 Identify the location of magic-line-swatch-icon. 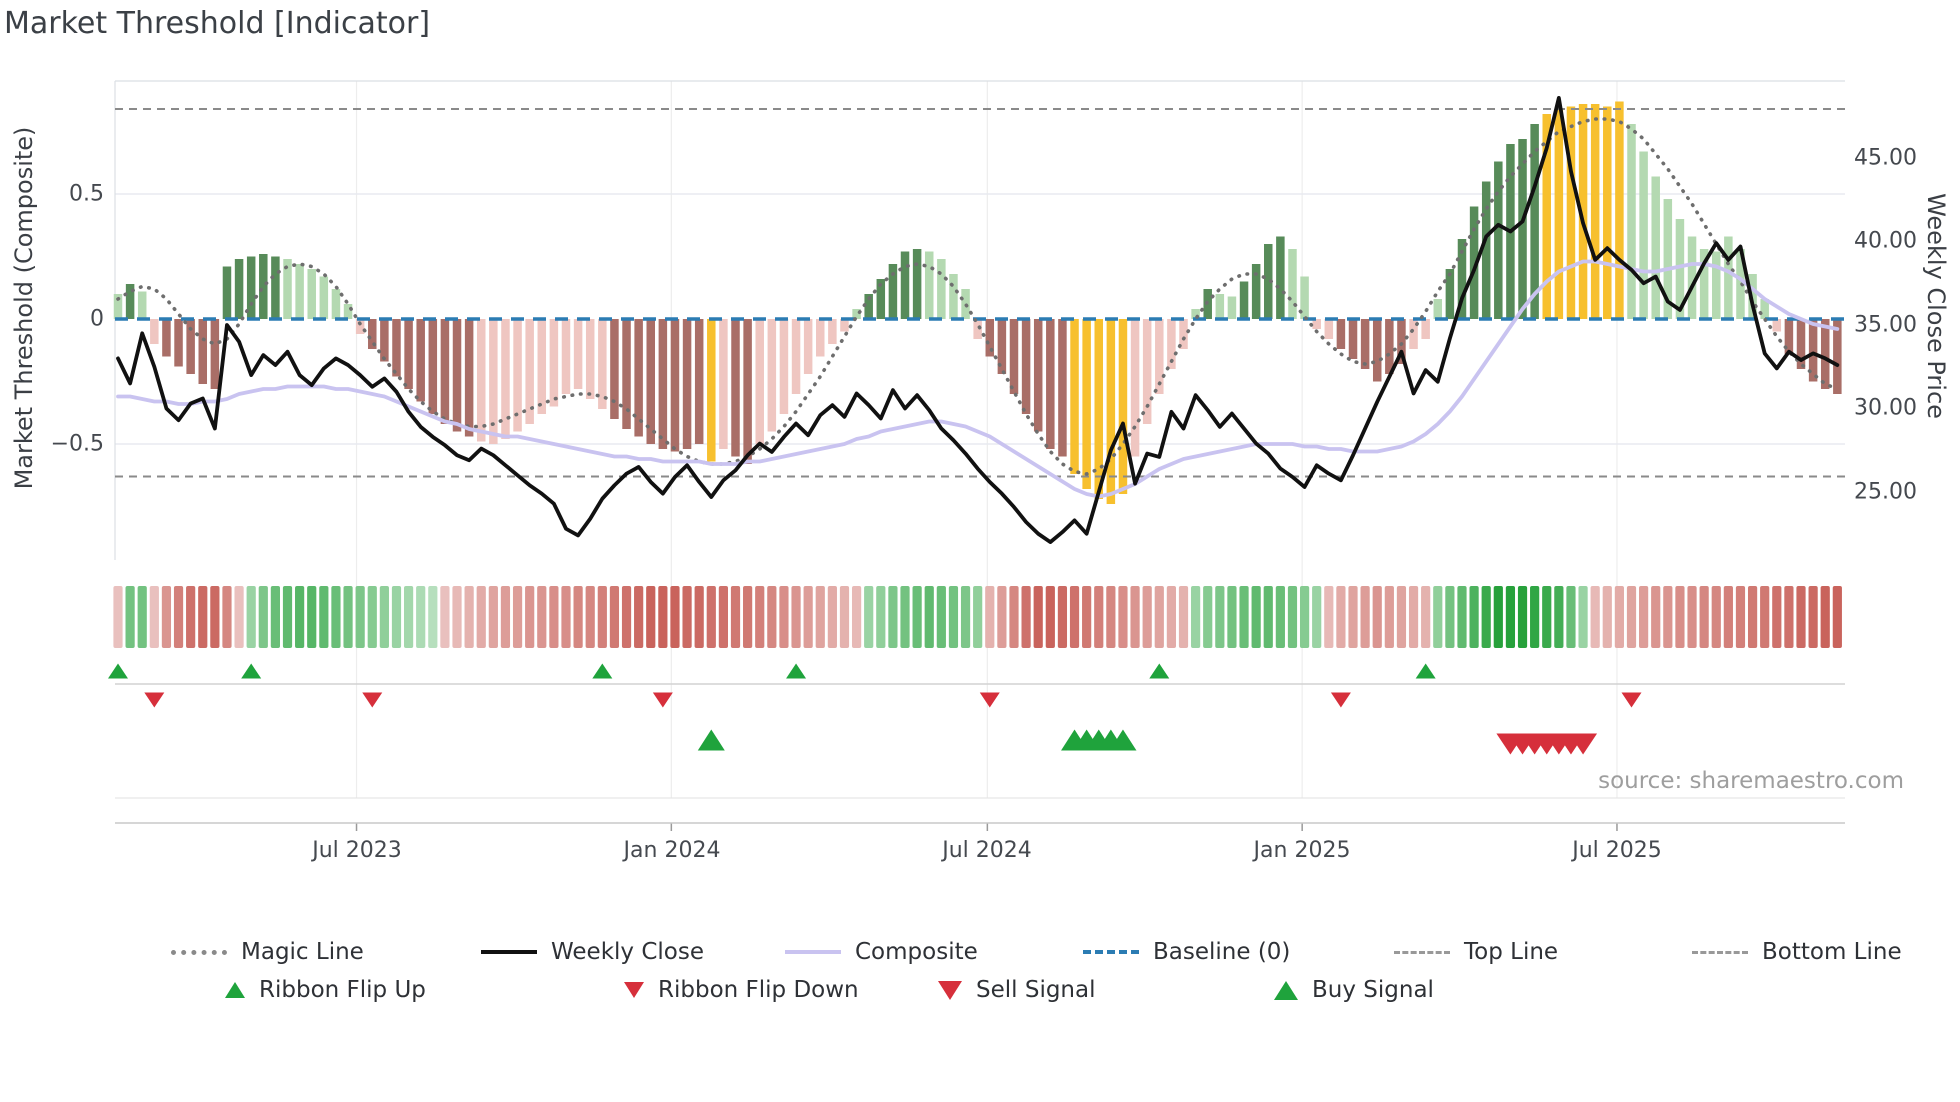
(199, 952).